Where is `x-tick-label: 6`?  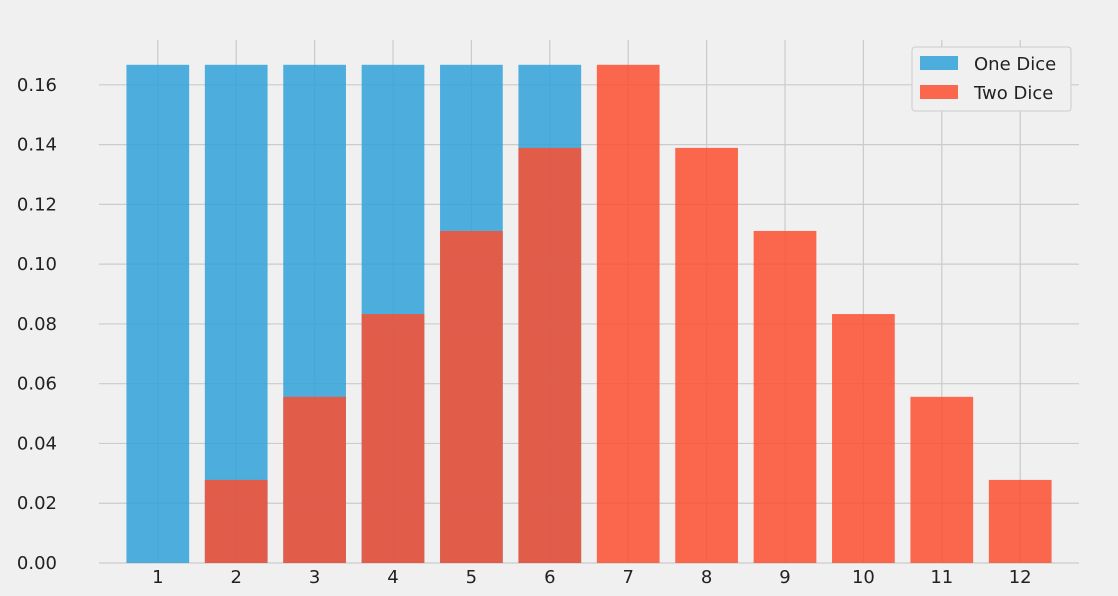 x-tick-label: 6 is located at coordinates (549, 577).